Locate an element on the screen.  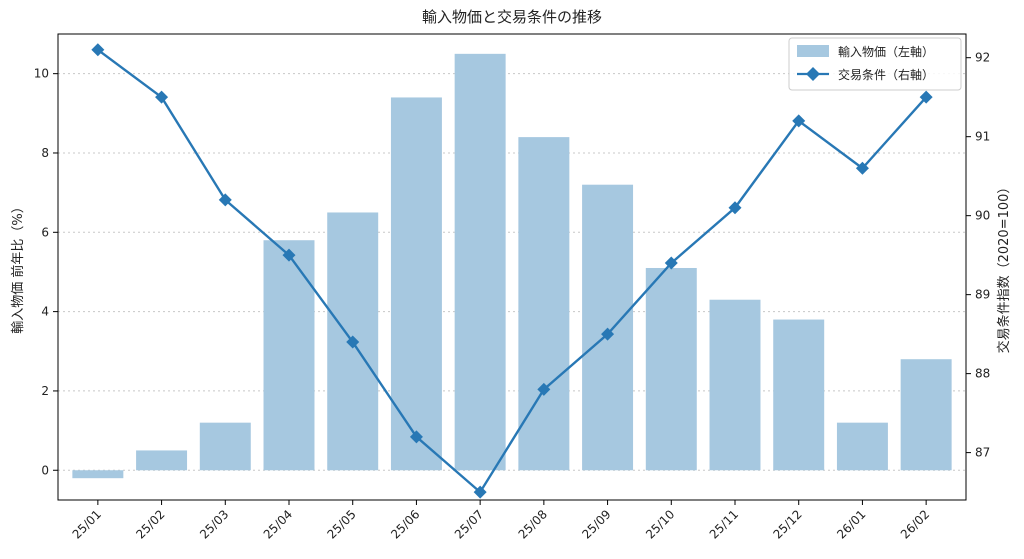
legend-box is located at coordinates (875, 64).